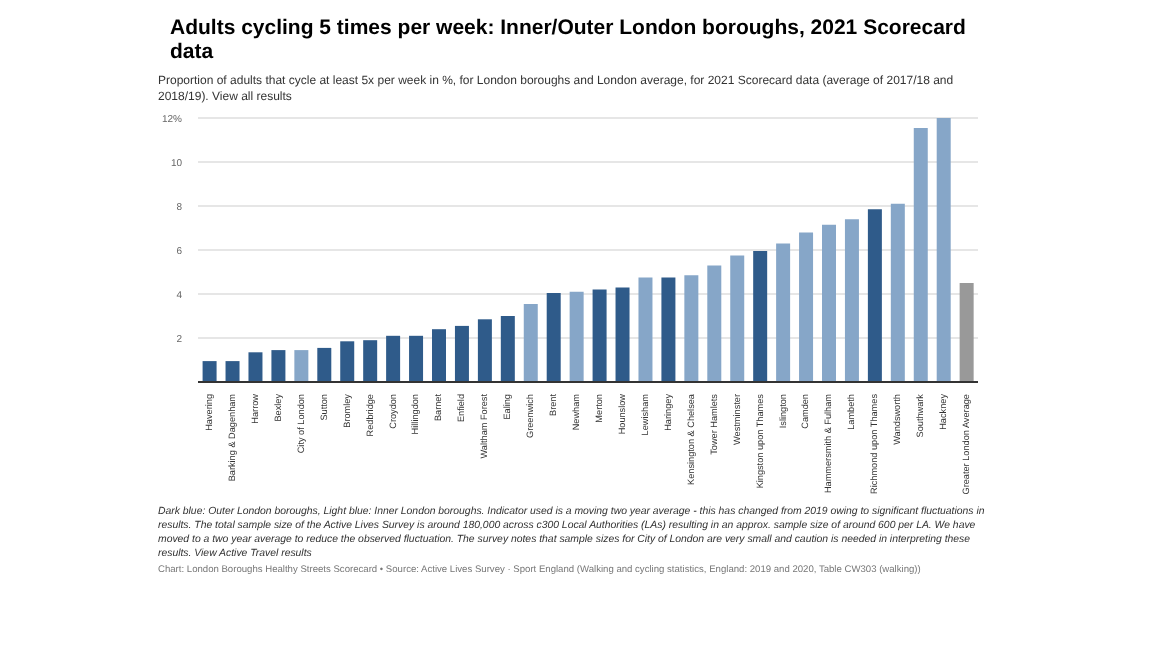  I want to click on chart-title: Adults cycling 5 times per week: Inner/Outer London boroughs, 2021 Scorecard data, so click(569, 40).